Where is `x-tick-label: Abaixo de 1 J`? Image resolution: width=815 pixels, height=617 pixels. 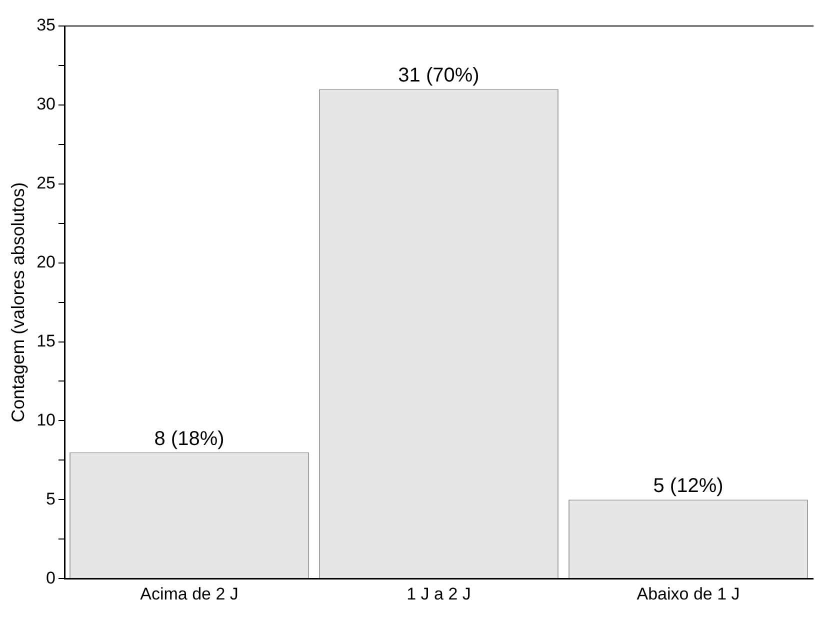 x-tick-label: Abaixo de 1 J is located at coordinates (688, 594).